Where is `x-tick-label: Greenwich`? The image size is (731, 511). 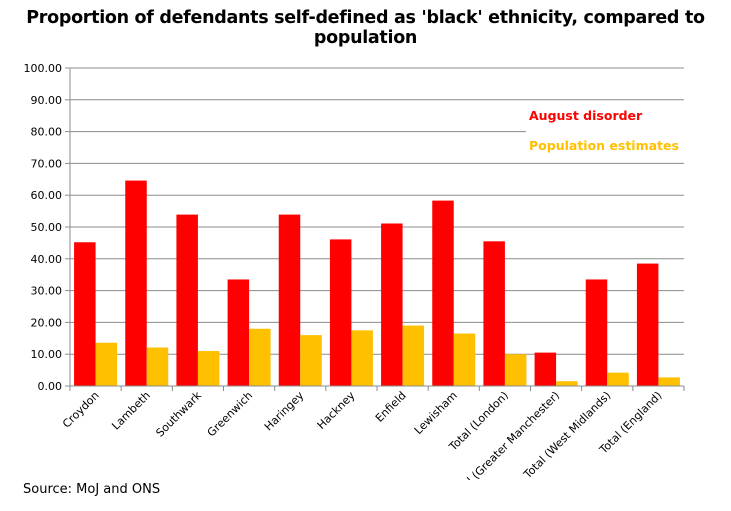
x-tick-label: Greenwich is located at coordinates (230, 414).